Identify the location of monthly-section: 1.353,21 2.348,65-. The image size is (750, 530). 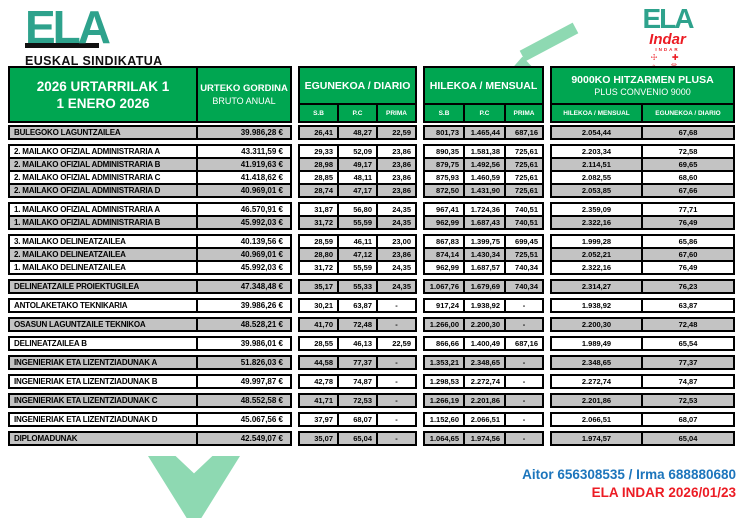
(483, 362).